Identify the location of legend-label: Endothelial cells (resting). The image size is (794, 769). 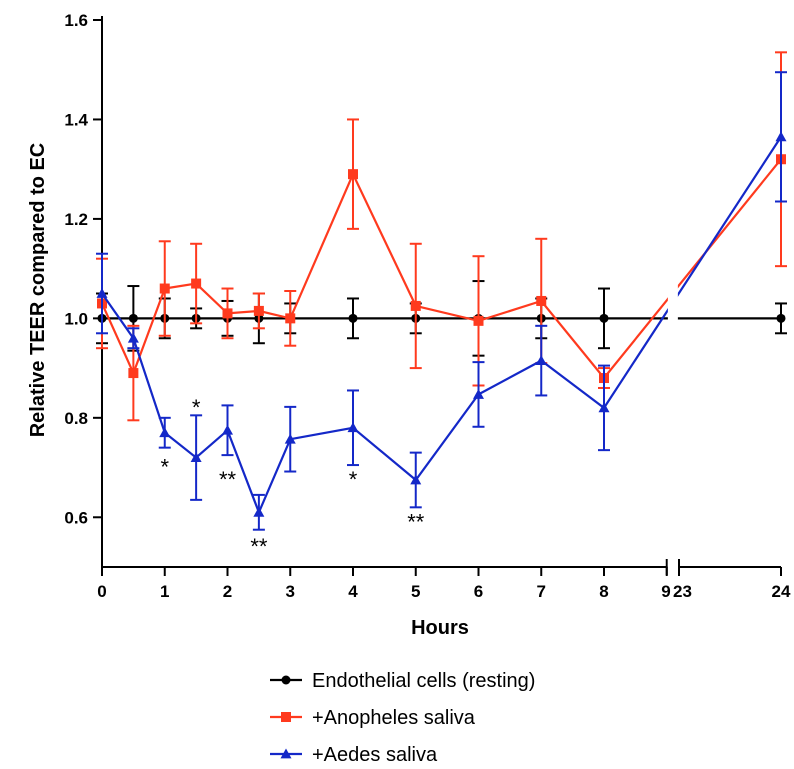
(423, 681).